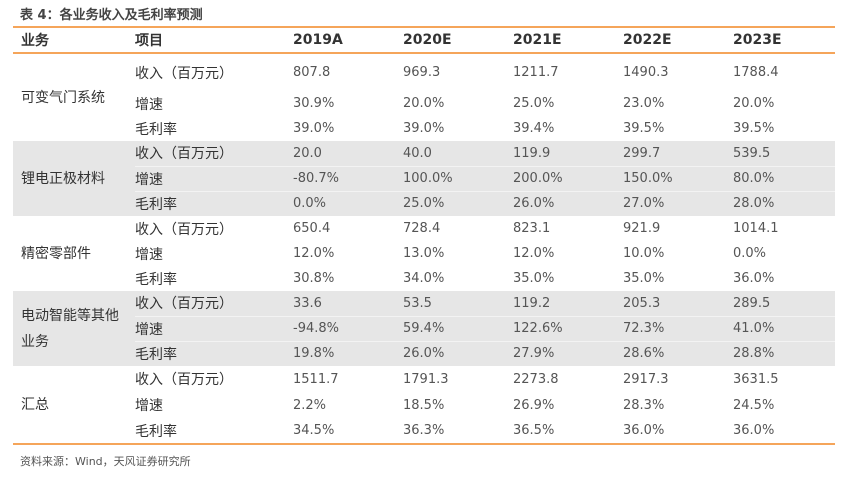 Image resolution: width=853 pixels, height=477 pixels. Describe the element at coordinates (784, 328) in the screenshot. I see `value-cell: 41.0%` at that location.